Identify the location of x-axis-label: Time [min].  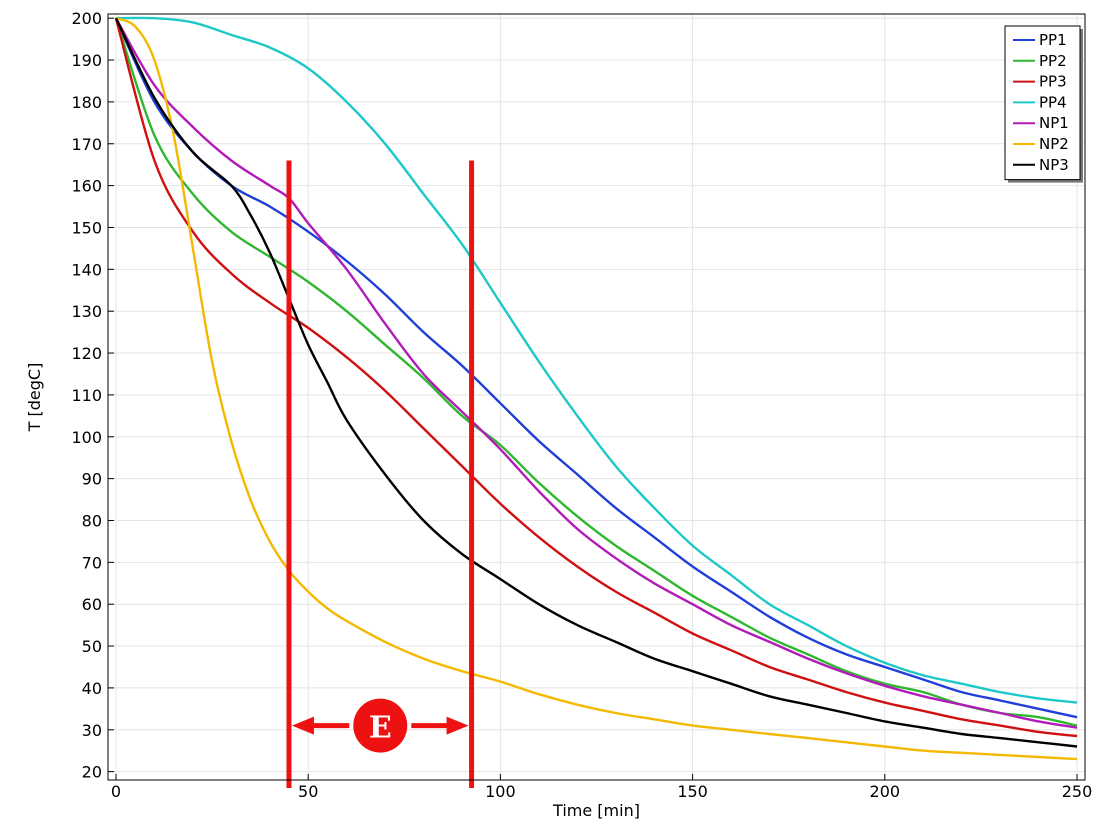
(596, 810).